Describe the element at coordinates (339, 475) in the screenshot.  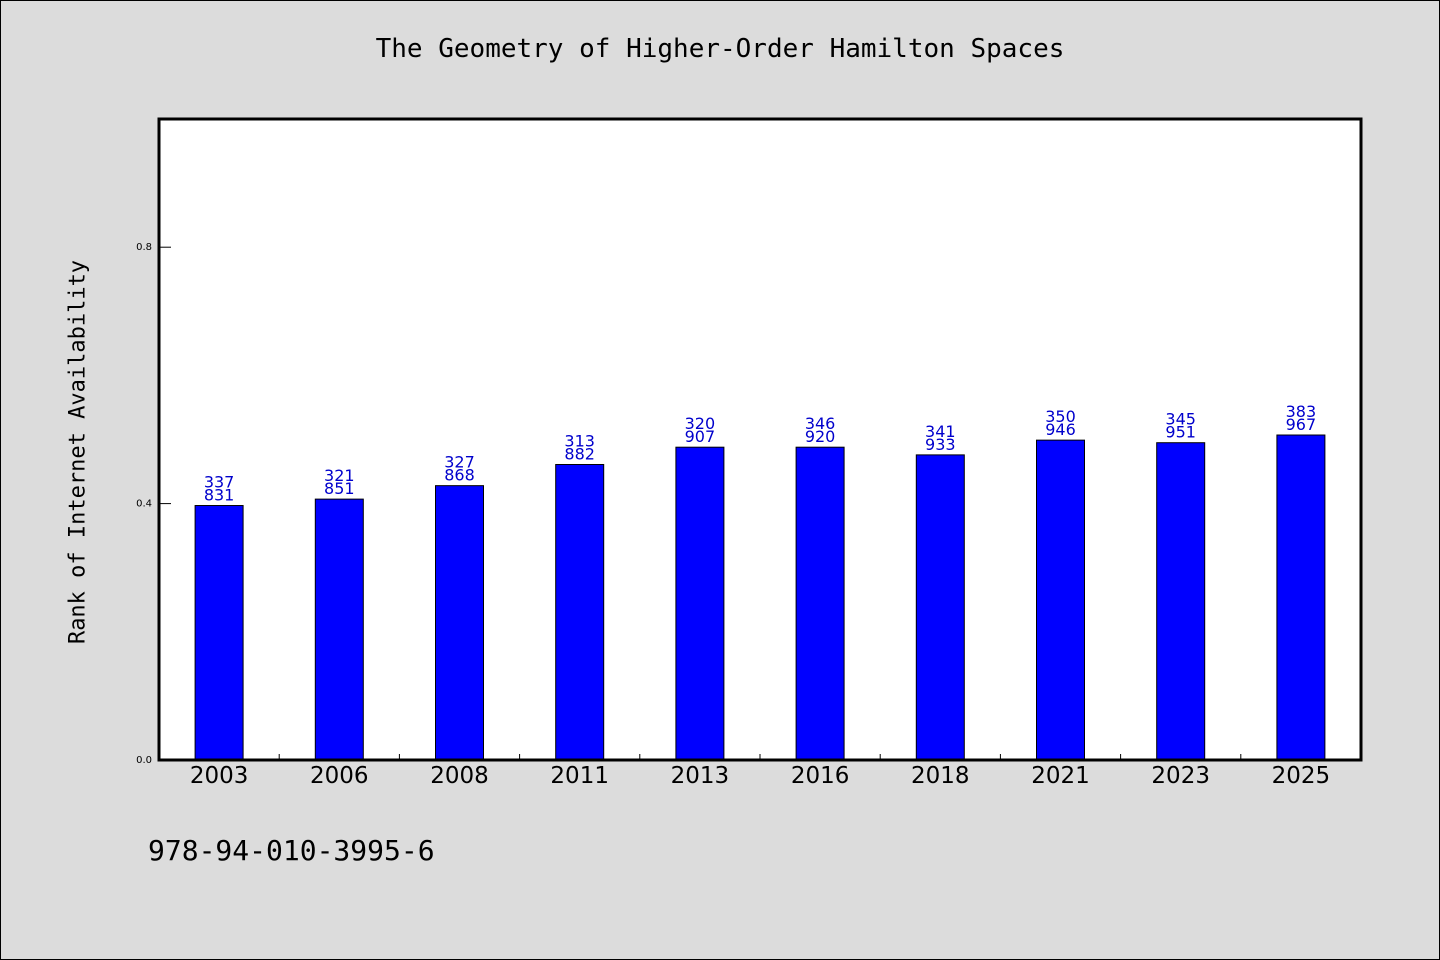
I see `data-label-top: 321` at that location.